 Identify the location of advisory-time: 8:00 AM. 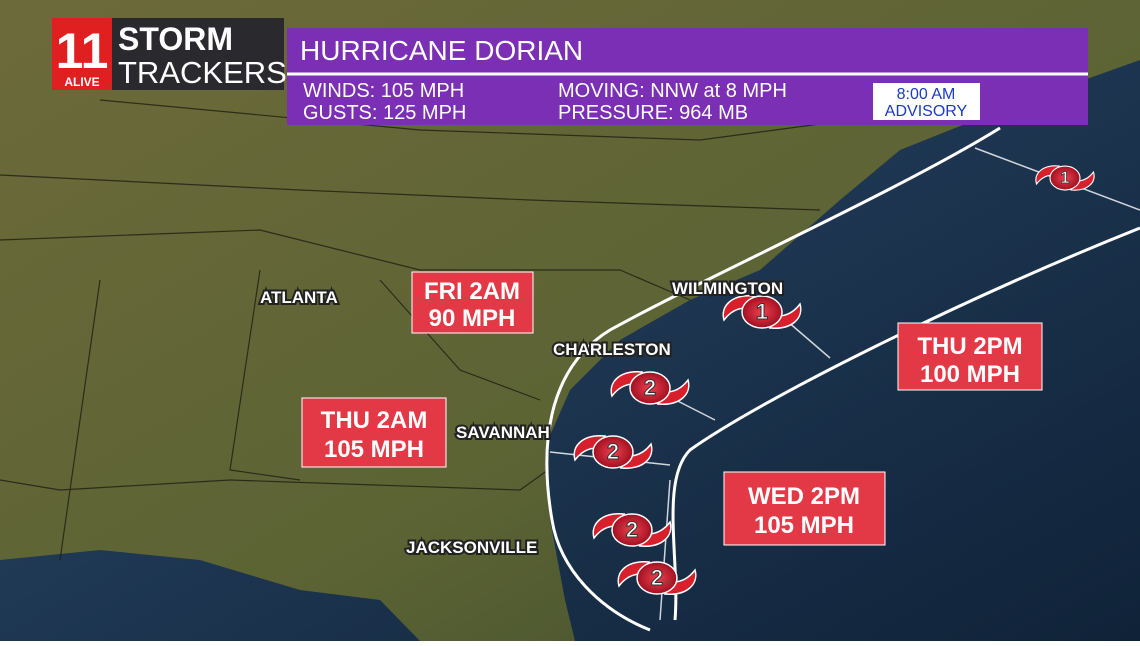
(926, 94).